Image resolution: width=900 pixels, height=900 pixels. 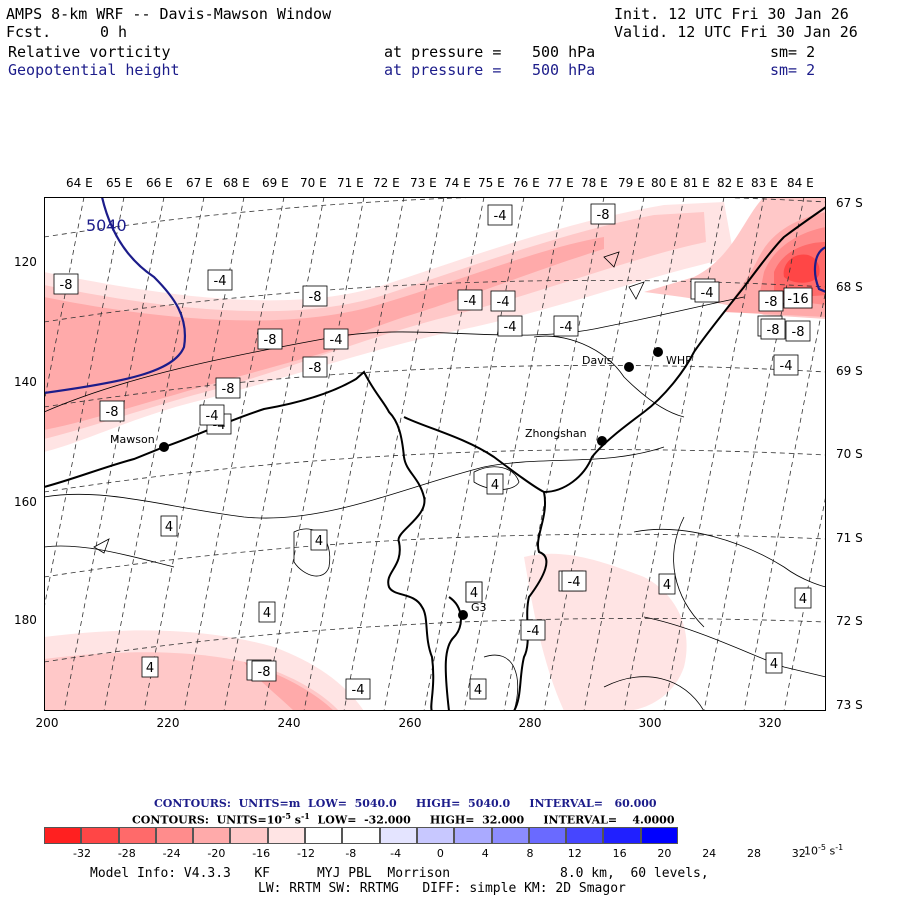 I want to click on x-tick-label: 320, so click(x=770, y=723).